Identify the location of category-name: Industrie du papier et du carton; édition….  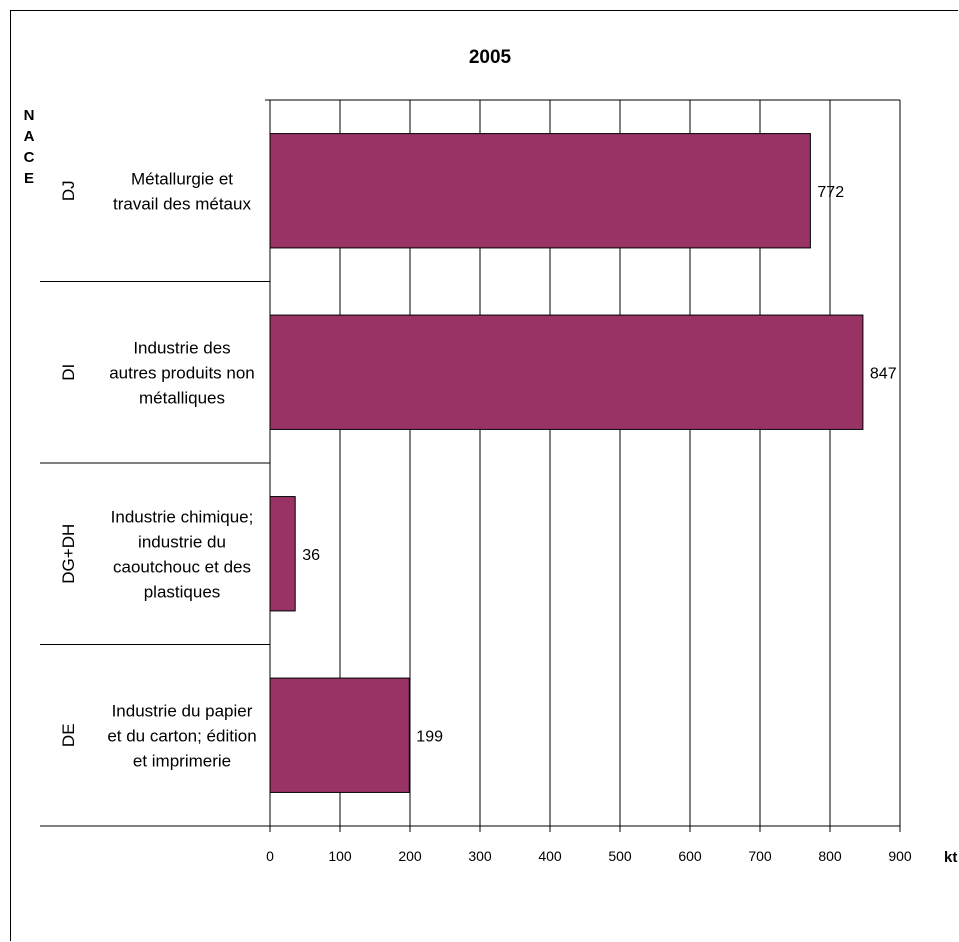
(181, 735).